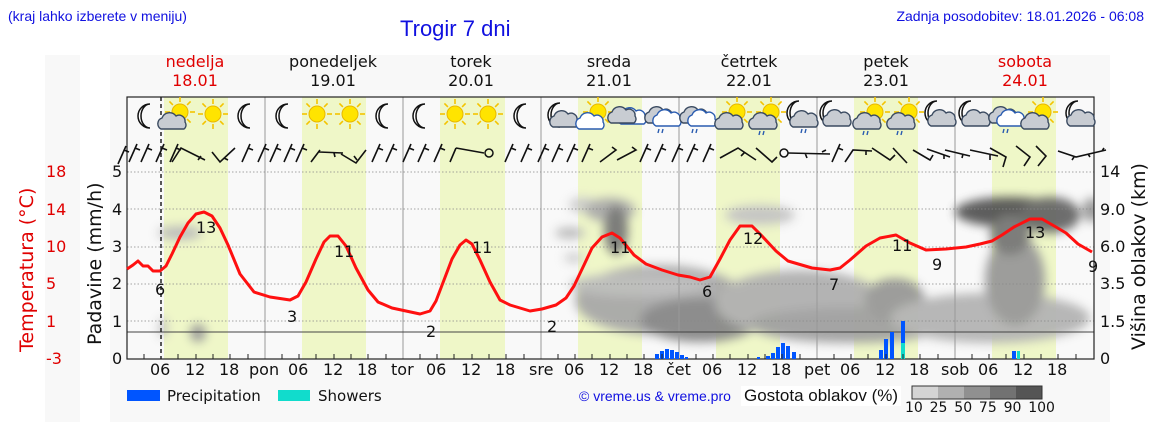  I want to click on day-header-thu: četrtek 22.01, so click(749, 71).